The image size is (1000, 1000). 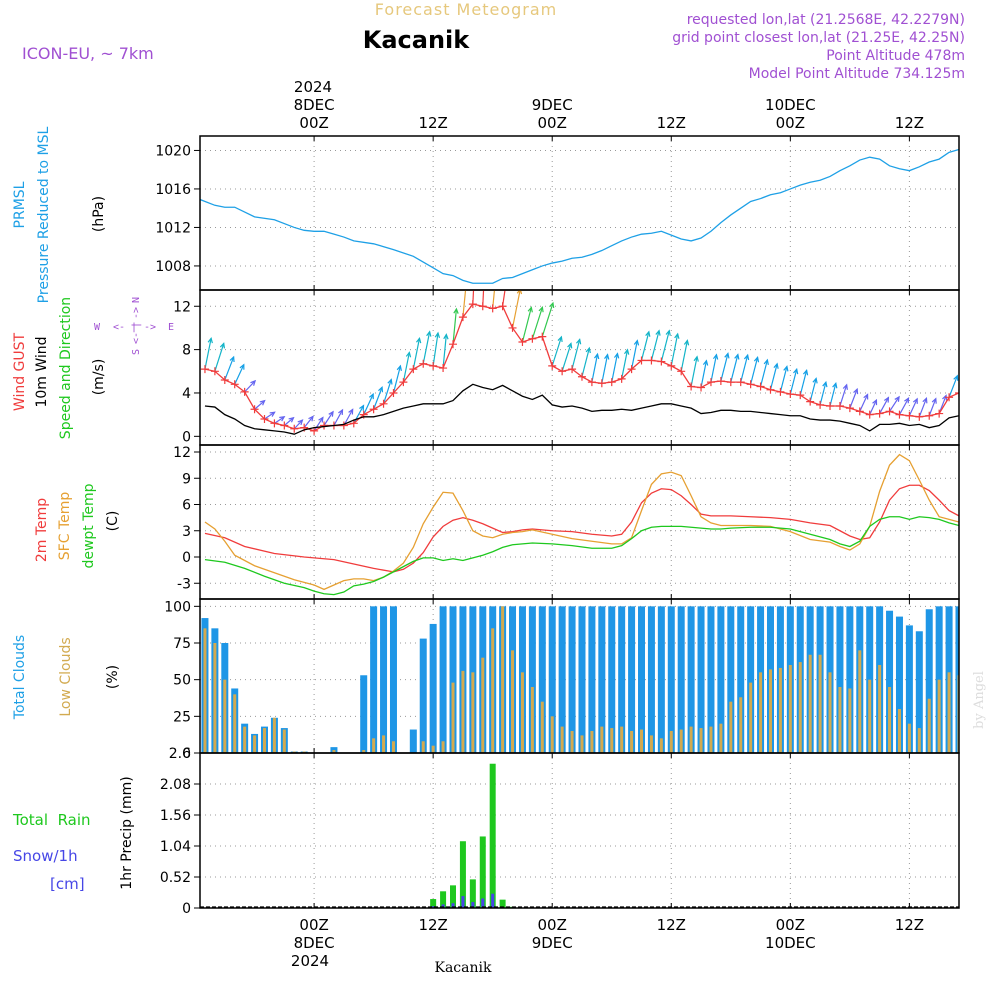 What do you see at coordinates (466, 9) in the screenshot?
I see `forecast-meteogram-watermark: Forecast Meteogram` at bounding box center [466, 9].